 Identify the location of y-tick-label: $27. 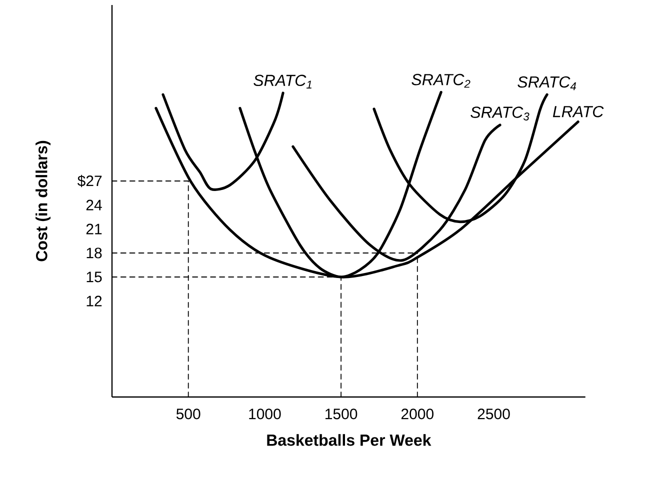
(89, 181).